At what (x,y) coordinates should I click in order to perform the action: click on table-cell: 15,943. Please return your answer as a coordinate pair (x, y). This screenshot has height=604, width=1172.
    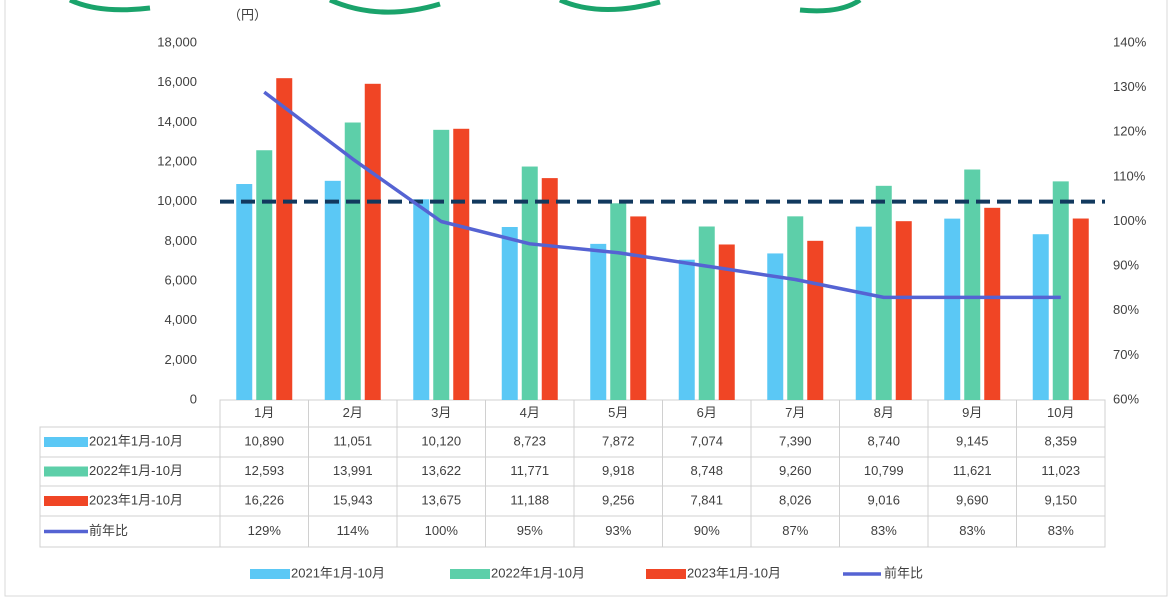
    Looking at the image, I should click on (353, 499).